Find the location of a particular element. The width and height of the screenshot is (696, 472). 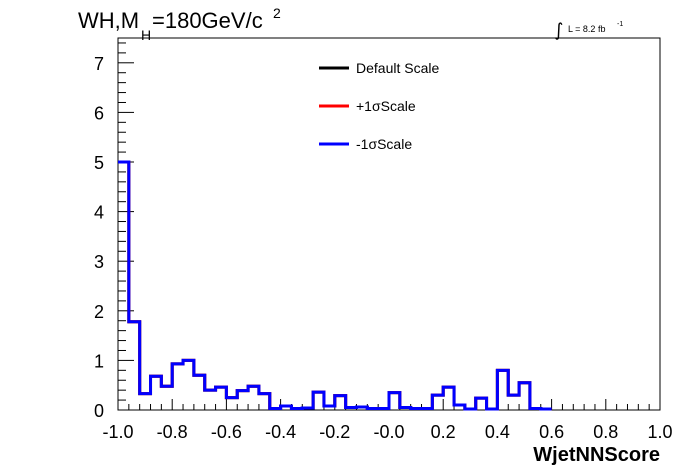

x-tick-label: -0.2 is located at coordinates (334, 432).